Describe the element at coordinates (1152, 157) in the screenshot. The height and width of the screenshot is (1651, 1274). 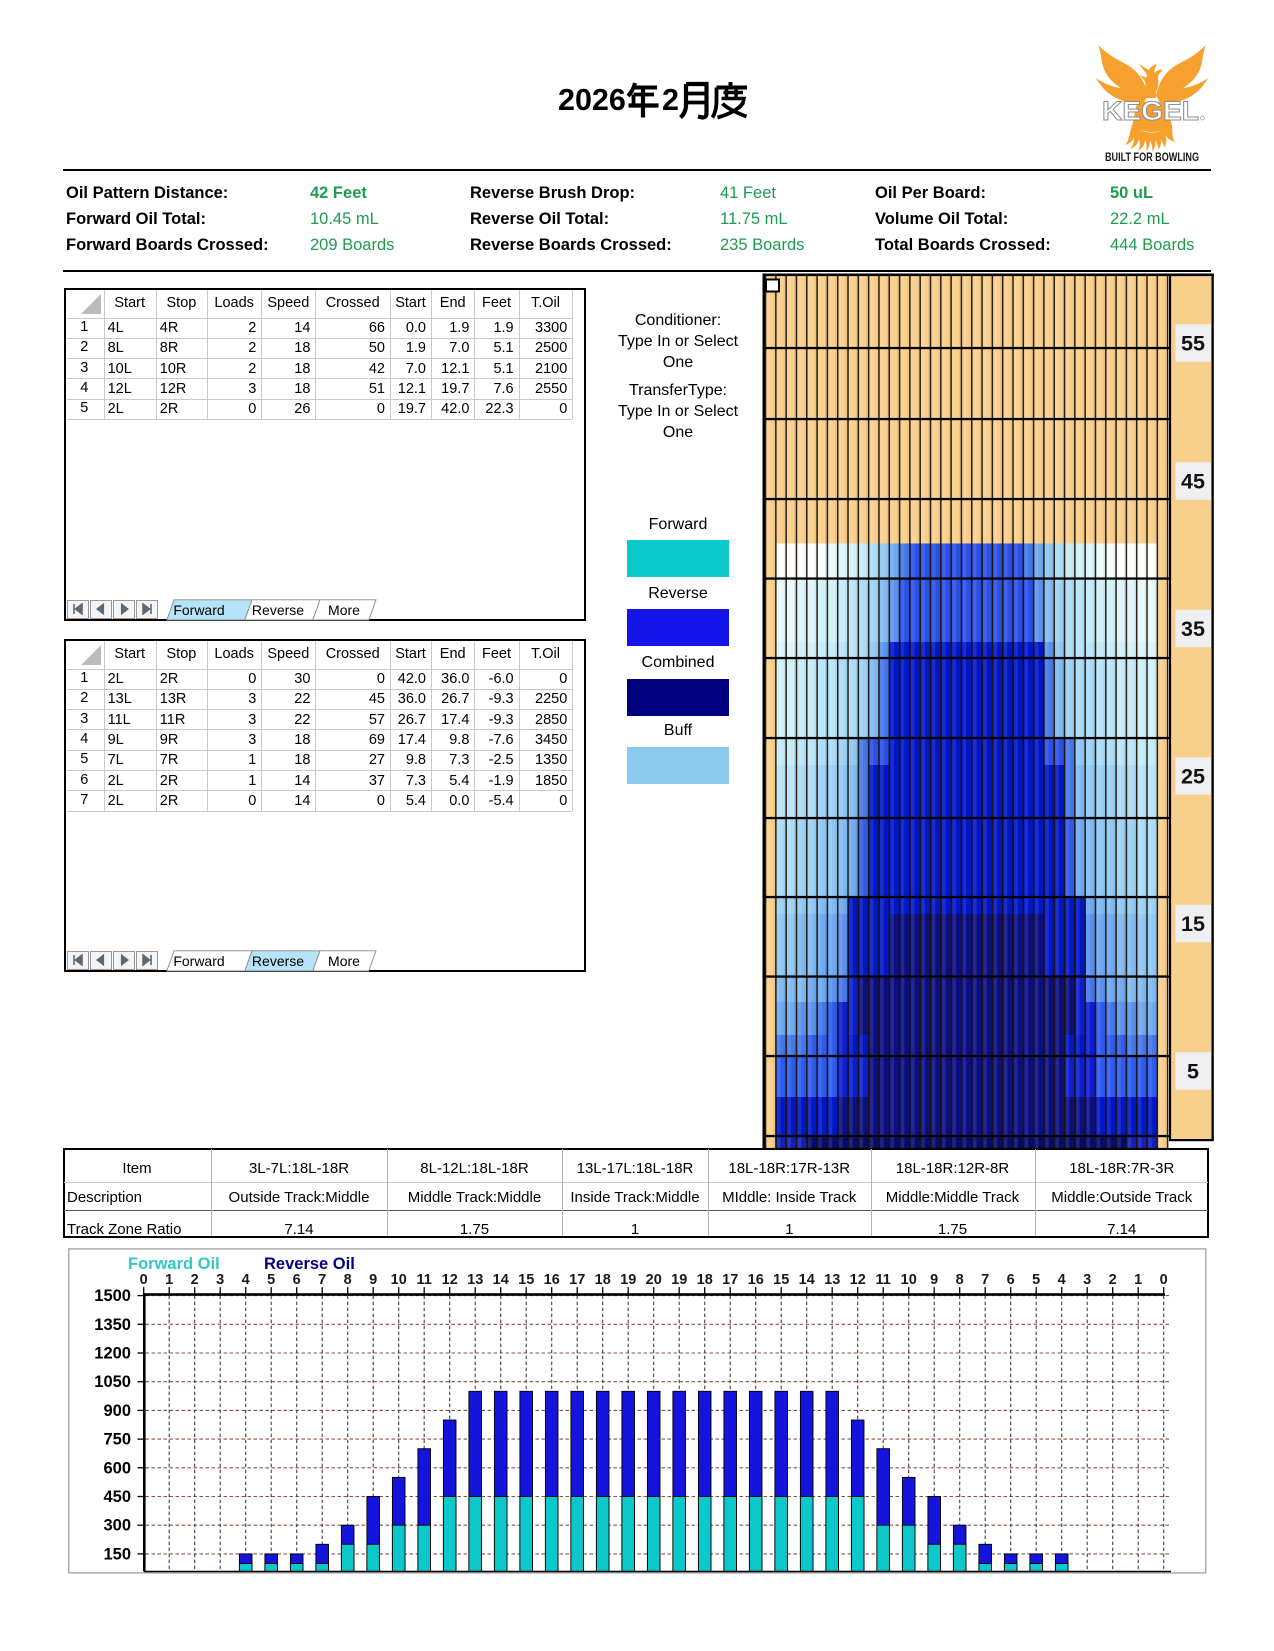
I see `svg-text: BUILT FOR BOWLING` at that location.